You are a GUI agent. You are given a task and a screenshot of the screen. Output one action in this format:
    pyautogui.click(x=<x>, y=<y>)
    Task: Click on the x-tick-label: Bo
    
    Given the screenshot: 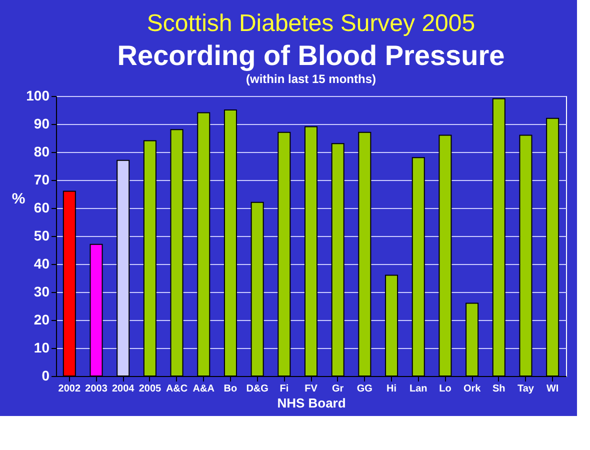 What is the action you would take?
    pyautogui.click(x=231, y=389)
    